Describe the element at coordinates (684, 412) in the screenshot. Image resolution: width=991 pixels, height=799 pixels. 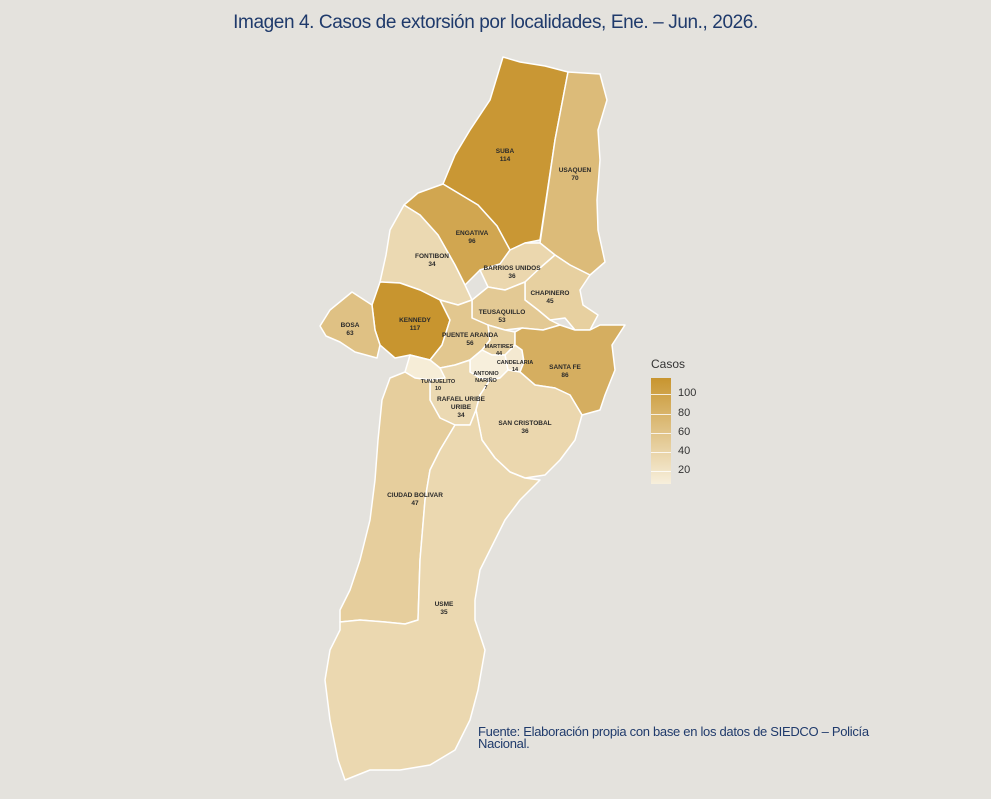
I see `legend-tick-label: 80` at that location.